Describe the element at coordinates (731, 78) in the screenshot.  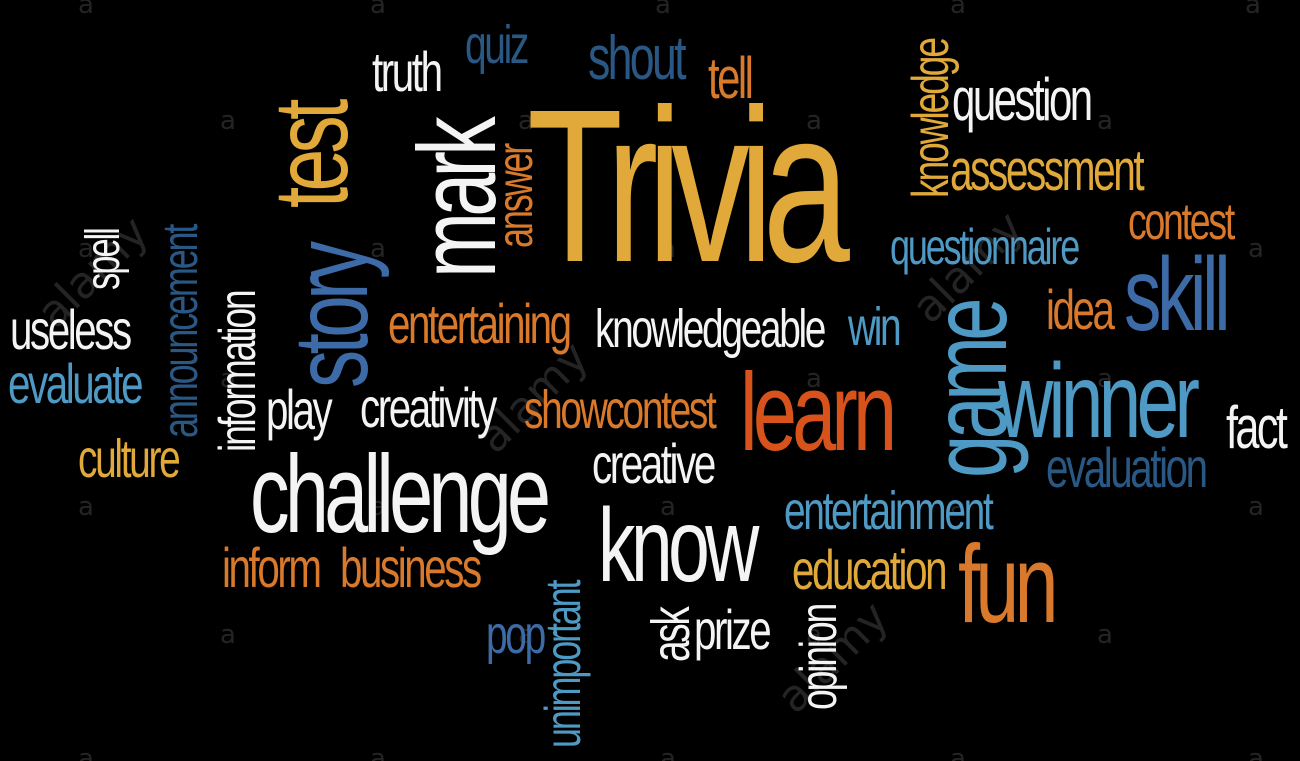
I see `word-tell: tell` at that location.